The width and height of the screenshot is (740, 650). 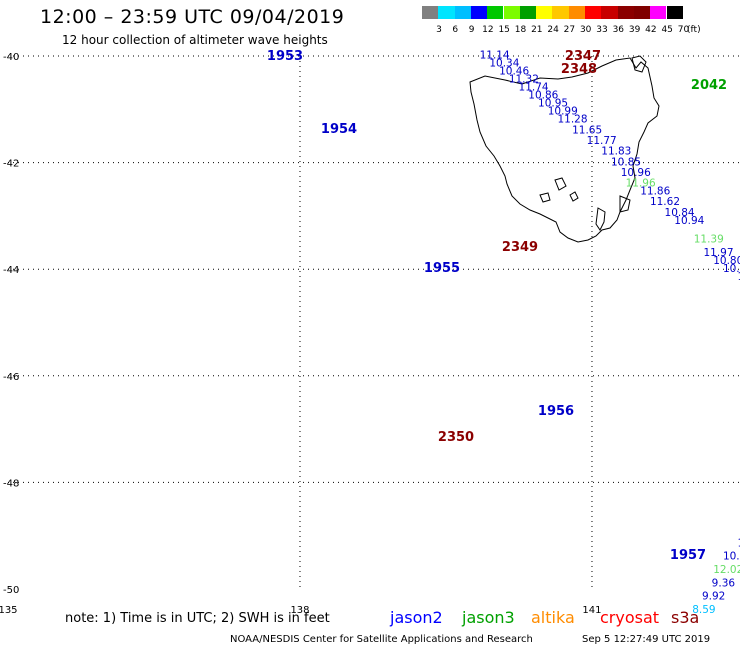 I want to click on pass-time-label: 2347, so click(x=583, y=56).